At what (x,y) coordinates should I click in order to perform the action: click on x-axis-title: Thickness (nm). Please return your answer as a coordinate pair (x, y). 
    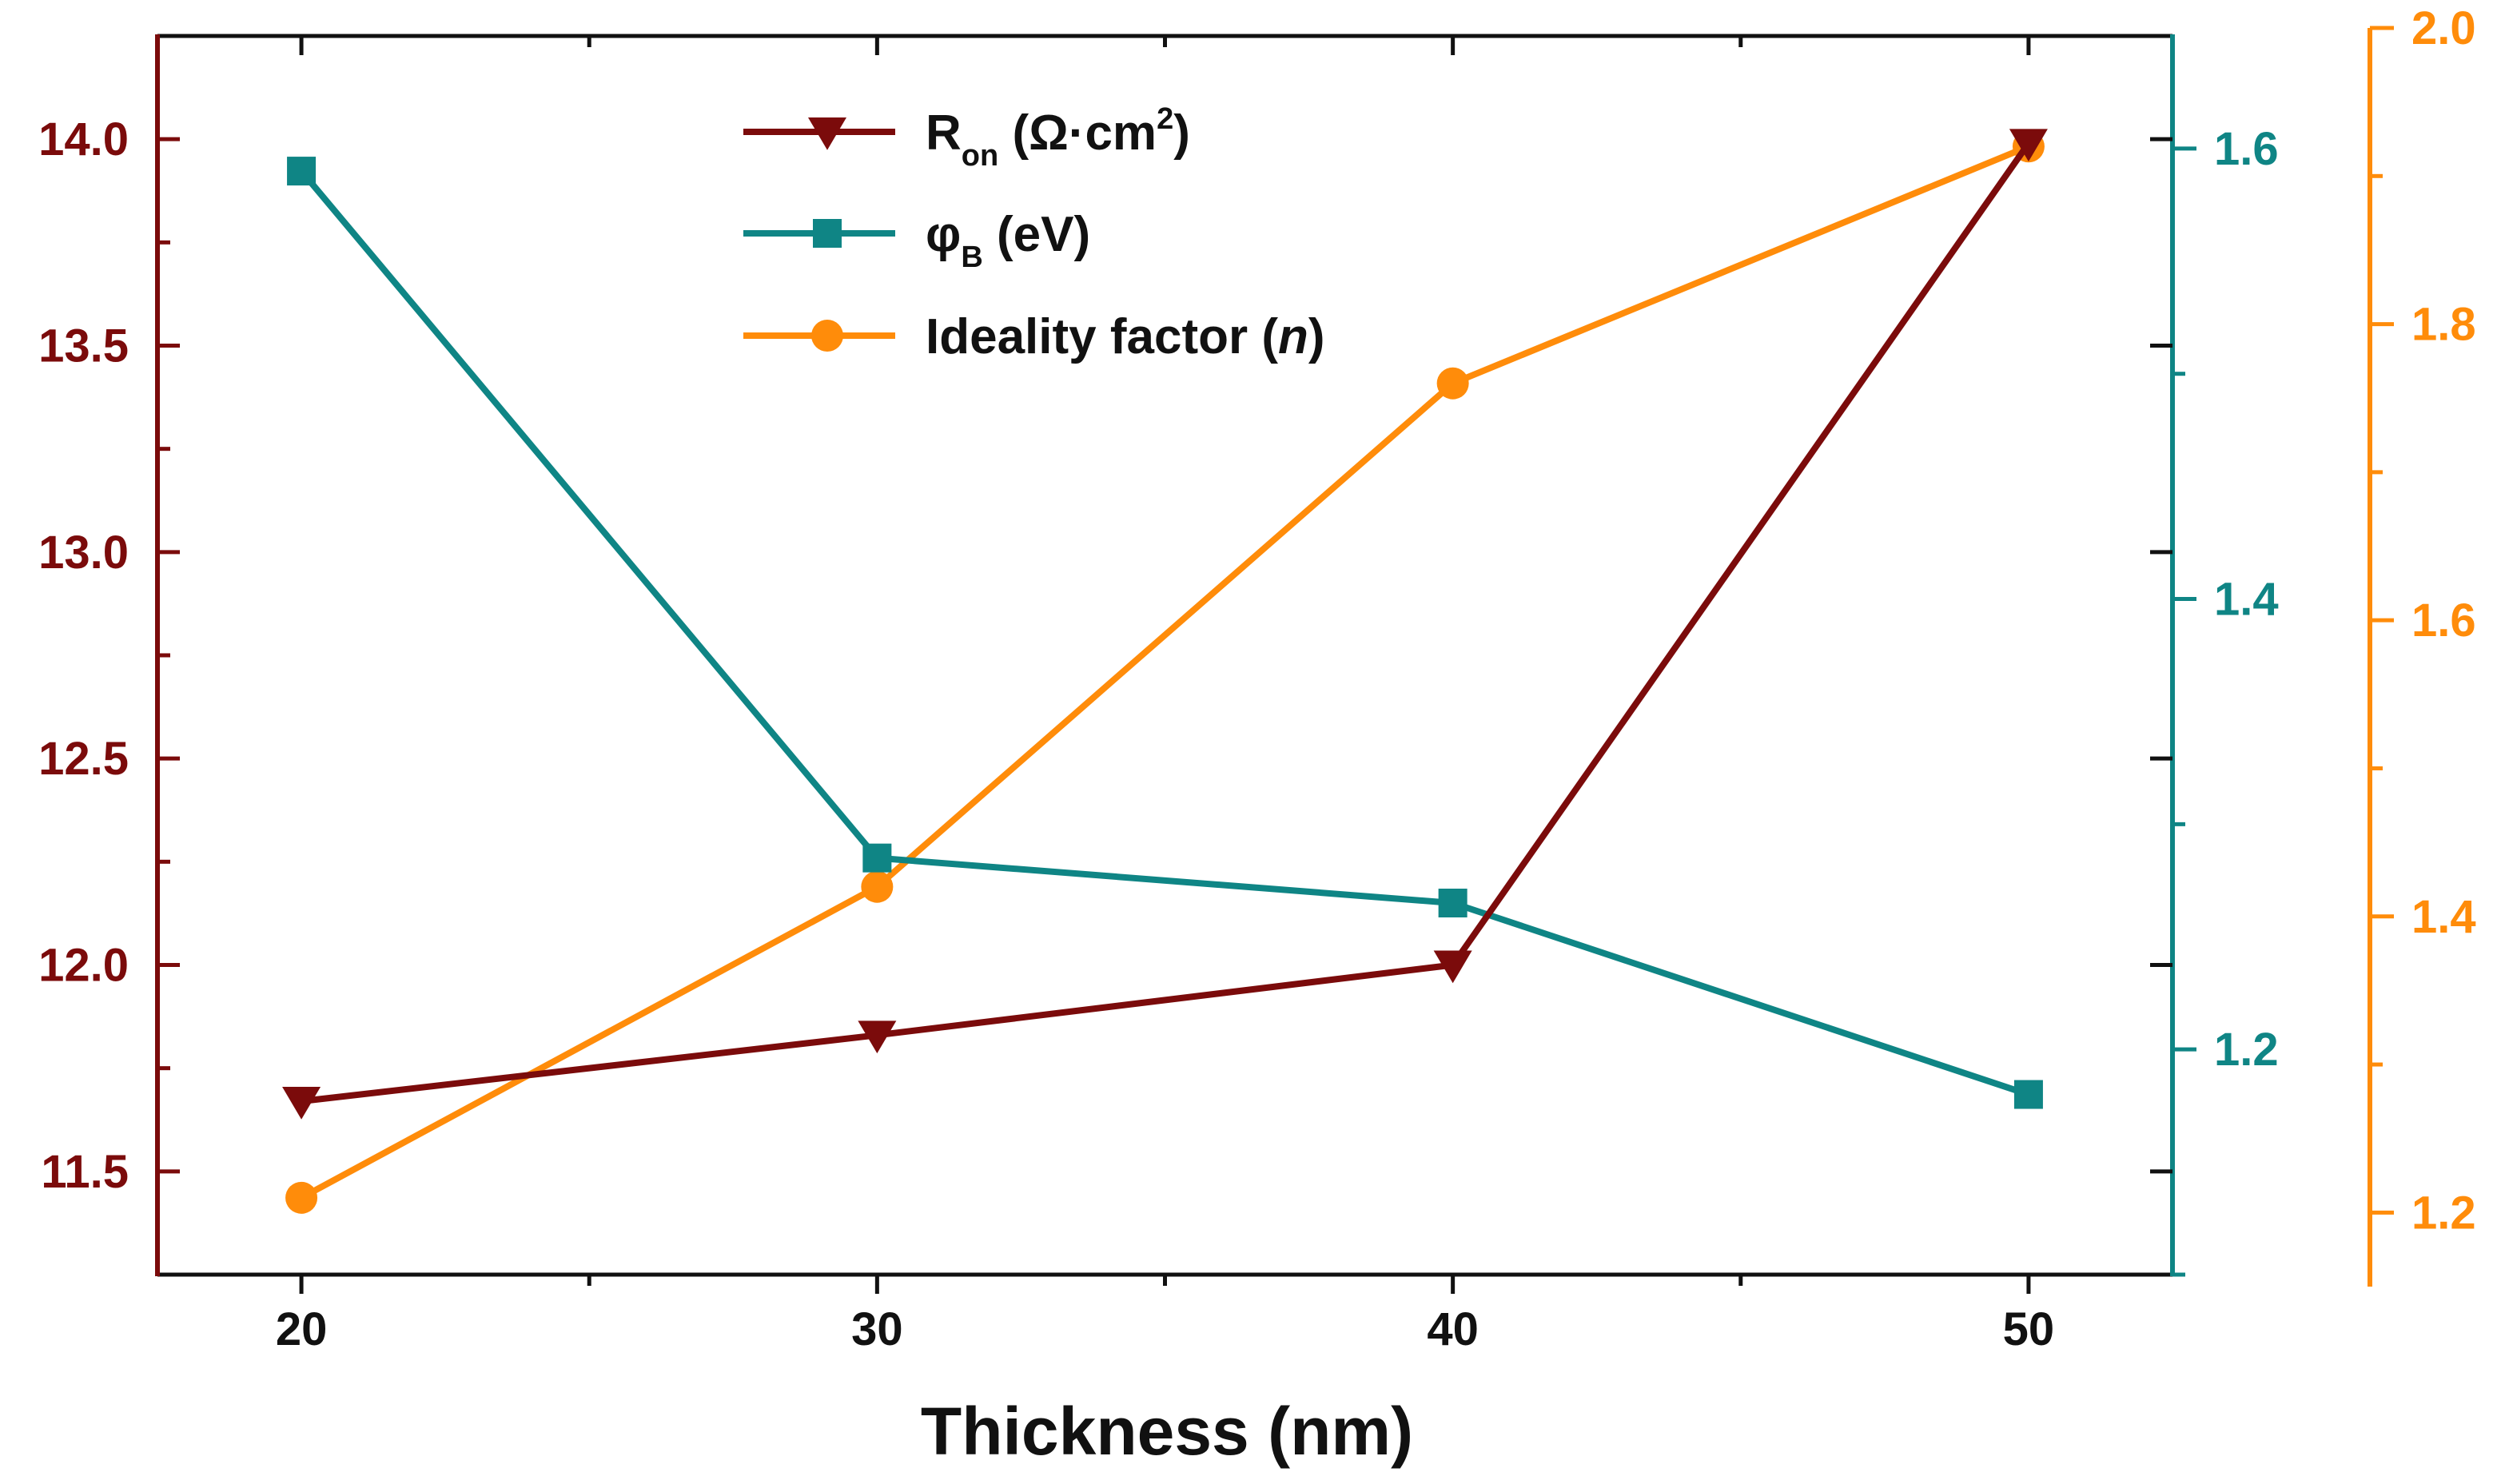
    Looking at the image, I should click on (1167, 1431).